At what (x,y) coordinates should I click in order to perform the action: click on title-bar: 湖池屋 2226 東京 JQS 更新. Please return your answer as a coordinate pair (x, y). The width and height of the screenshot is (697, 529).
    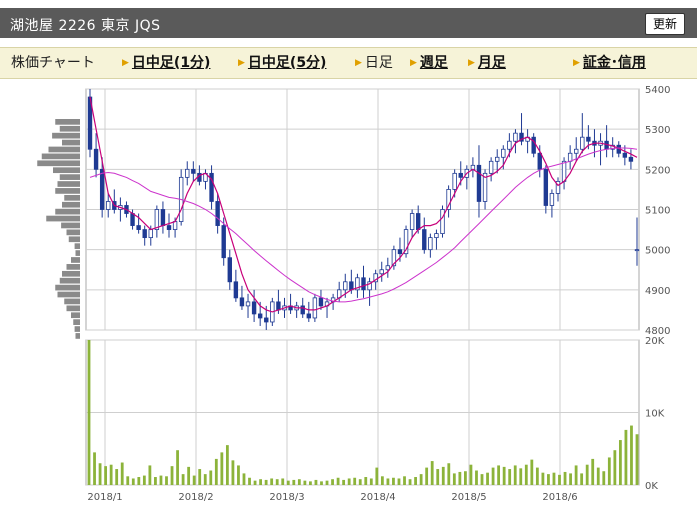
    Looking at the image, I should click on (348, 23).